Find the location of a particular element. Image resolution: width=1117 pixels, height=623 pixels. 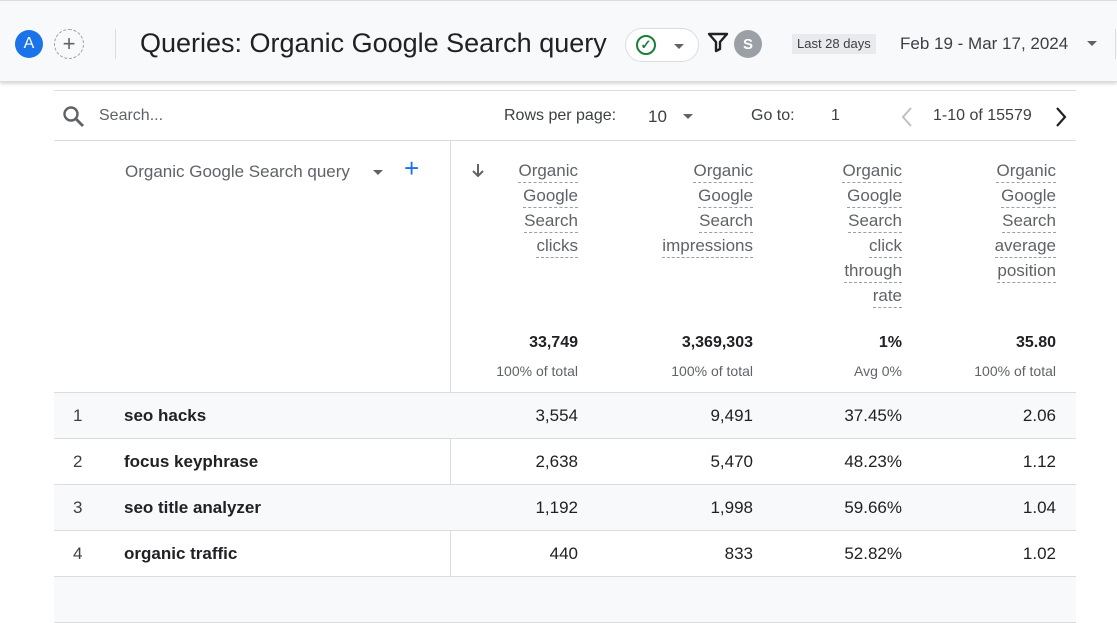

metric-cell: 1.02 is located at coordinates (1039, 553).